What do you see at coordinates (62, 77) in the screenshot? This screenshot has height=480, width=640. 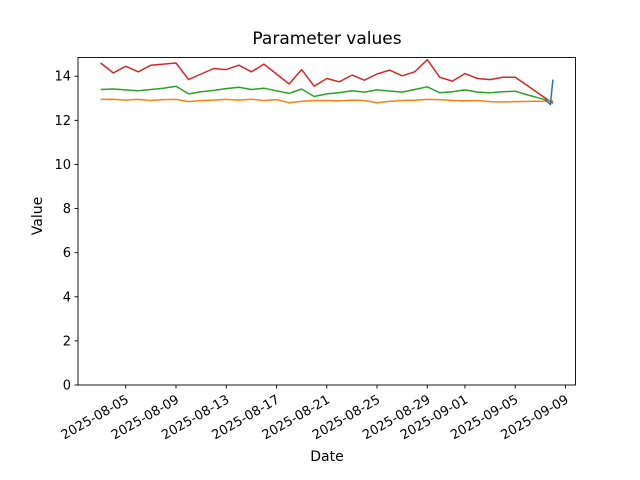 I see `y-tick-label: 14` at bounding box center [62, 77].